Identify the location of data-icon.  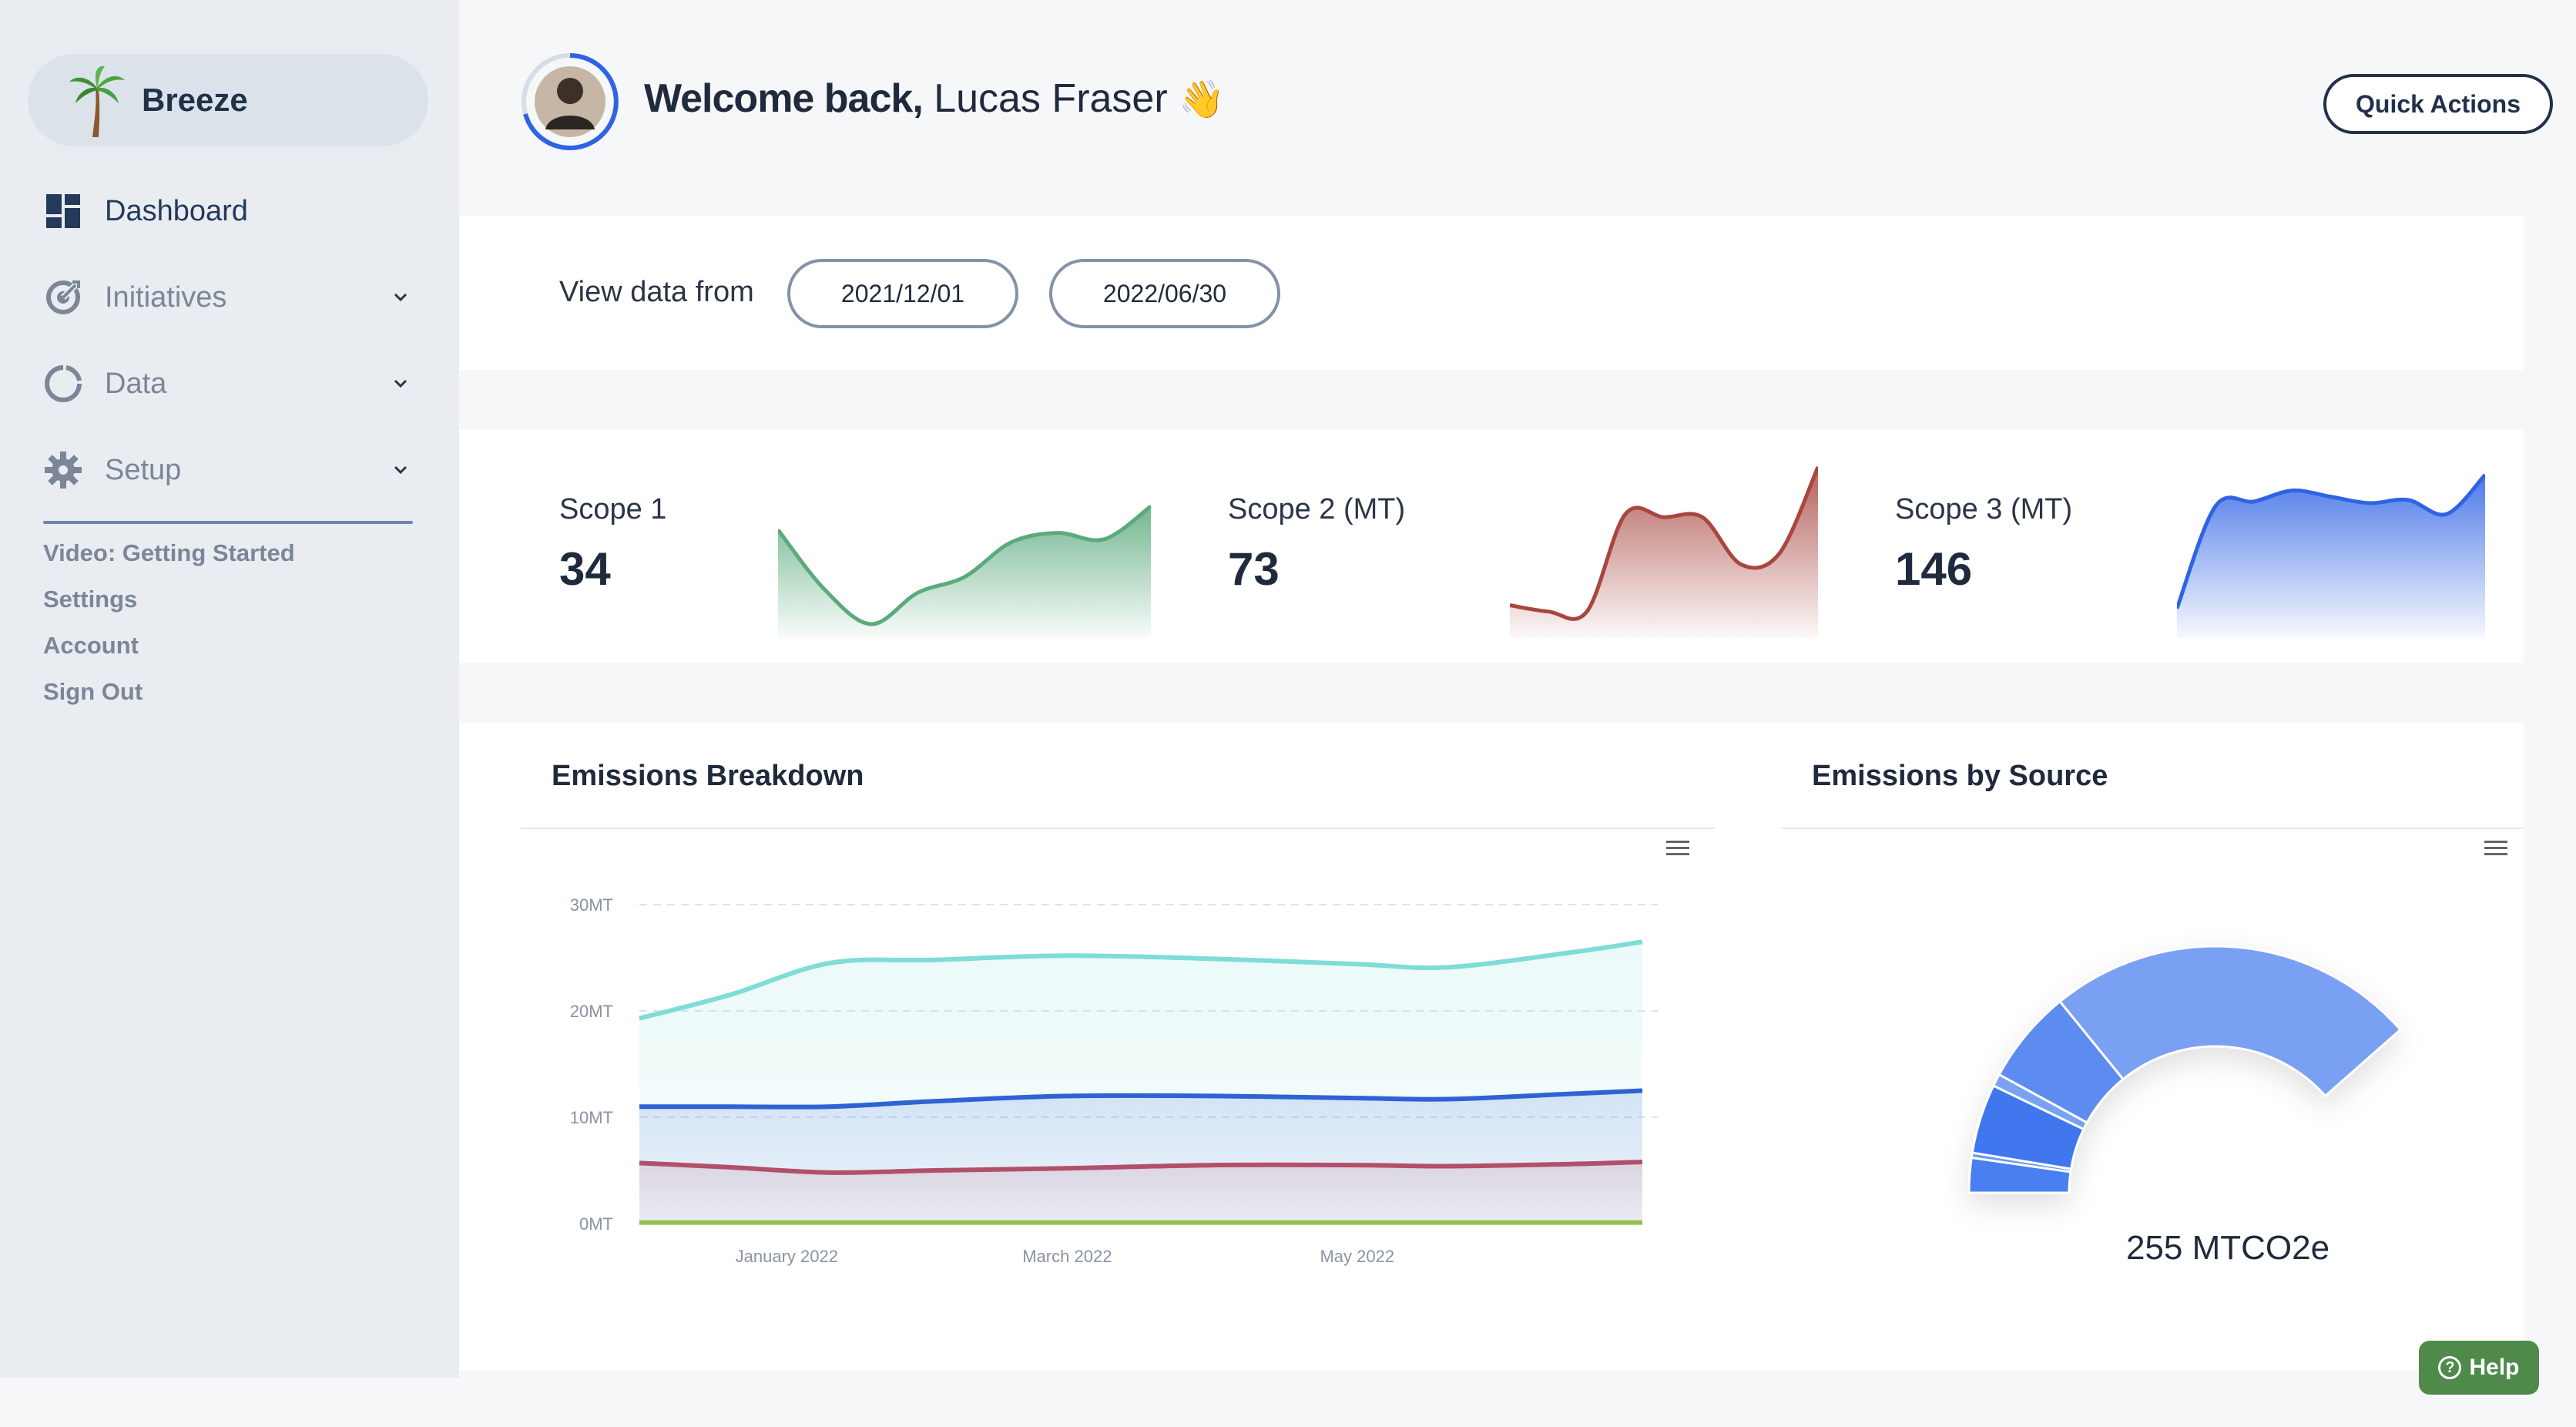
(63, 383).